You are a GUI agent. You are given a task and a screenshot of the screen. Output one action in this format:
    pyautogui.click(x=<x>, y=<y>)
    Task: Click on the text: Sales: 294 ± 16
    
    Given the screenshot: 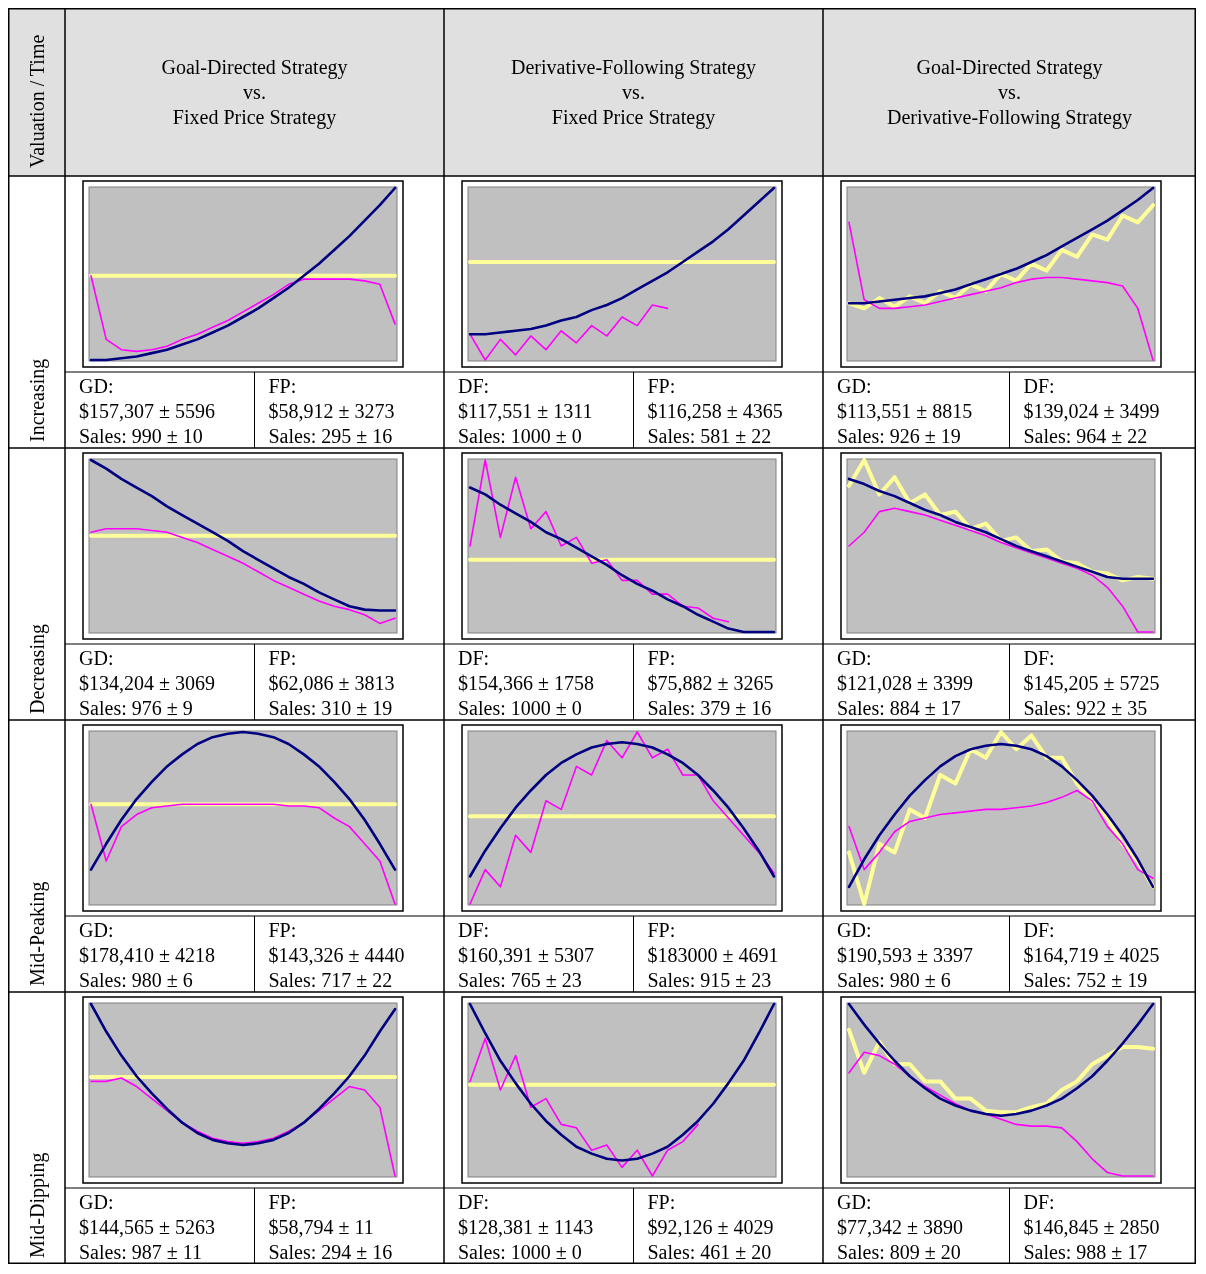 What is the action you would take?
    pyautogui.click(x=330, y=1252)
    